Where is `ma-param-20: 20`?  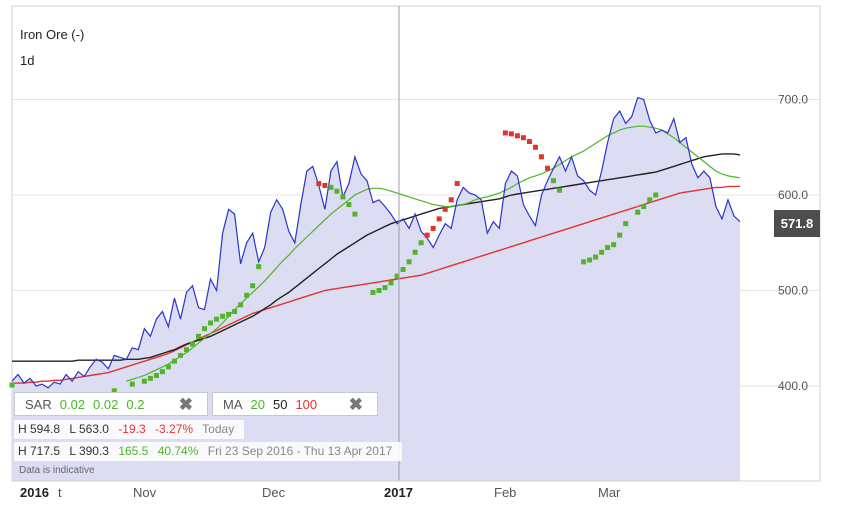
ma-param-20: 20 is located at coordinates (257, 404).